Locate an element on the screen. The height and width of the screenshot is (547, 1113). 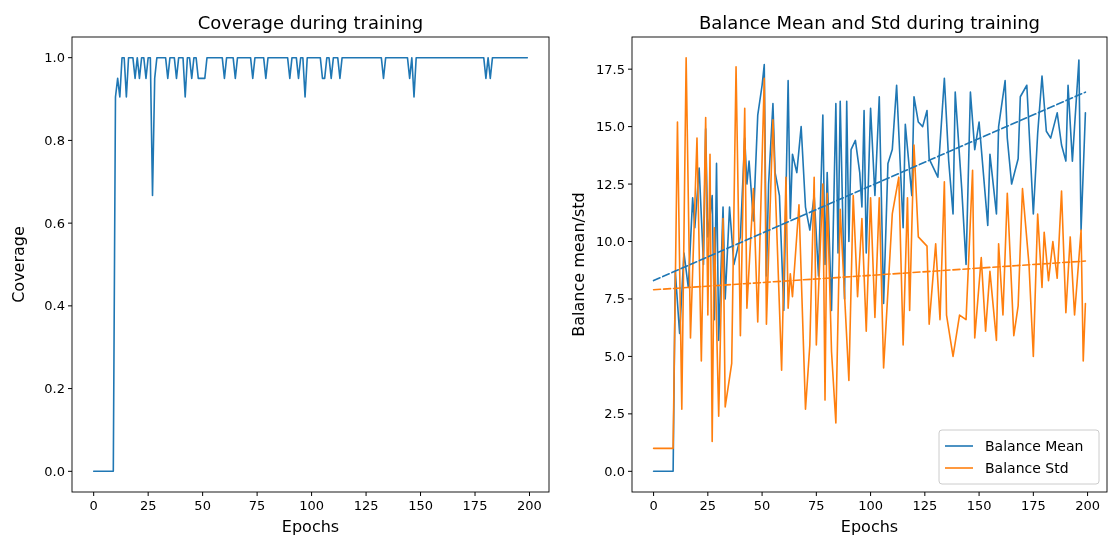
y-tick-label: 0.6 is located at coordinates (54, 223).